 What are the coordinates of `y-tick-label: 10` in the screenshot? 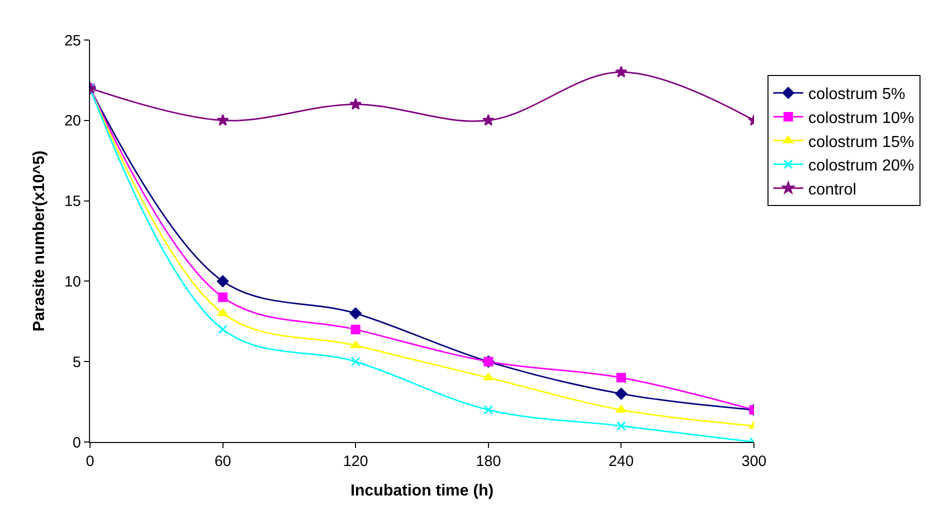 It's located at (72, 281).